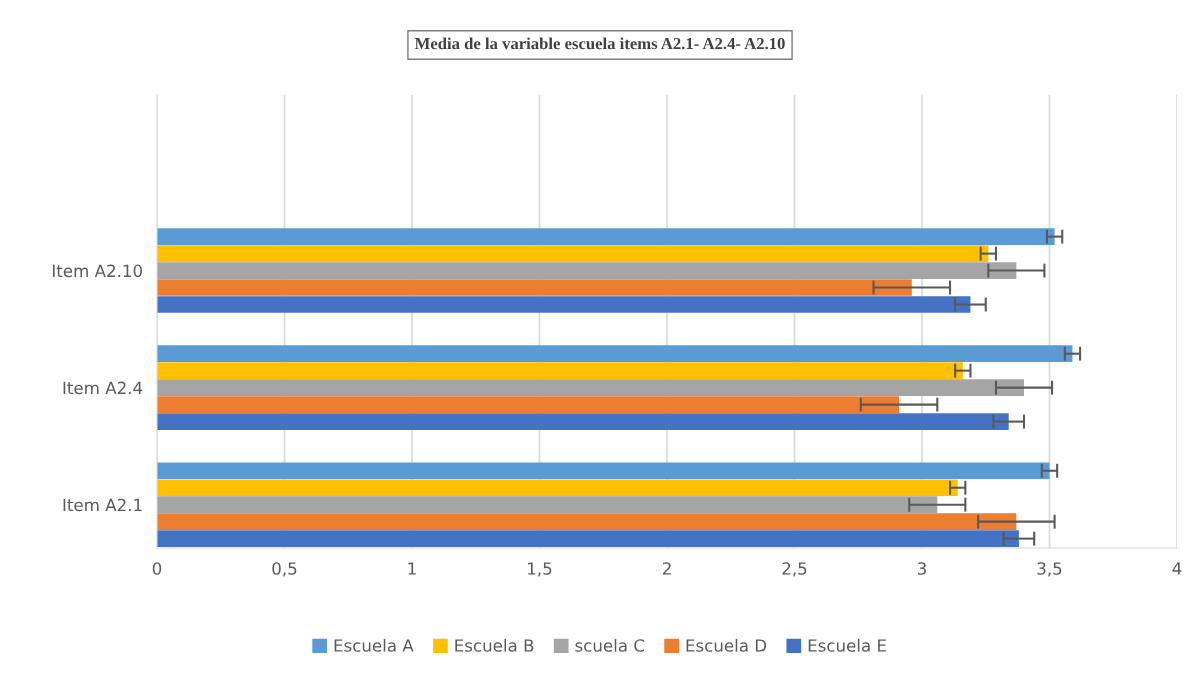 This screenshot has height=677, width=1200. I want to click on x-tick-label: 3, so click(921, 568).